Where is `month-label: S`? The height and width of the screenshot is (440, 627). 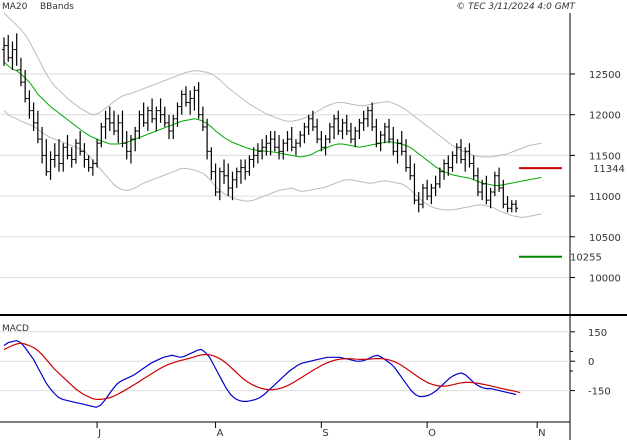 month-label: S is located at coordinates (325, 433).